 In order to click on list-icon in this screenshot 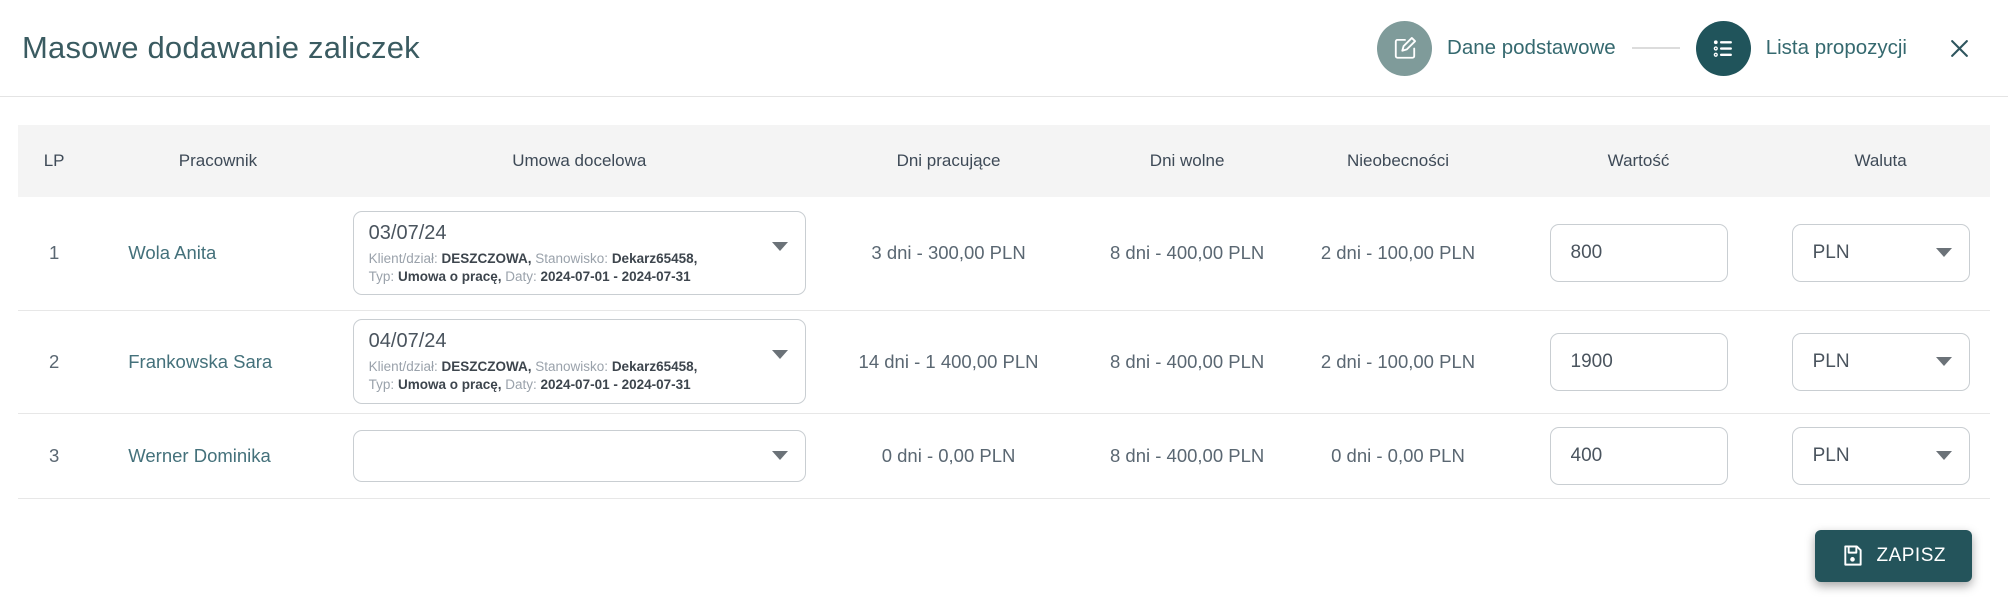, I will do `click(1723, 48)`.